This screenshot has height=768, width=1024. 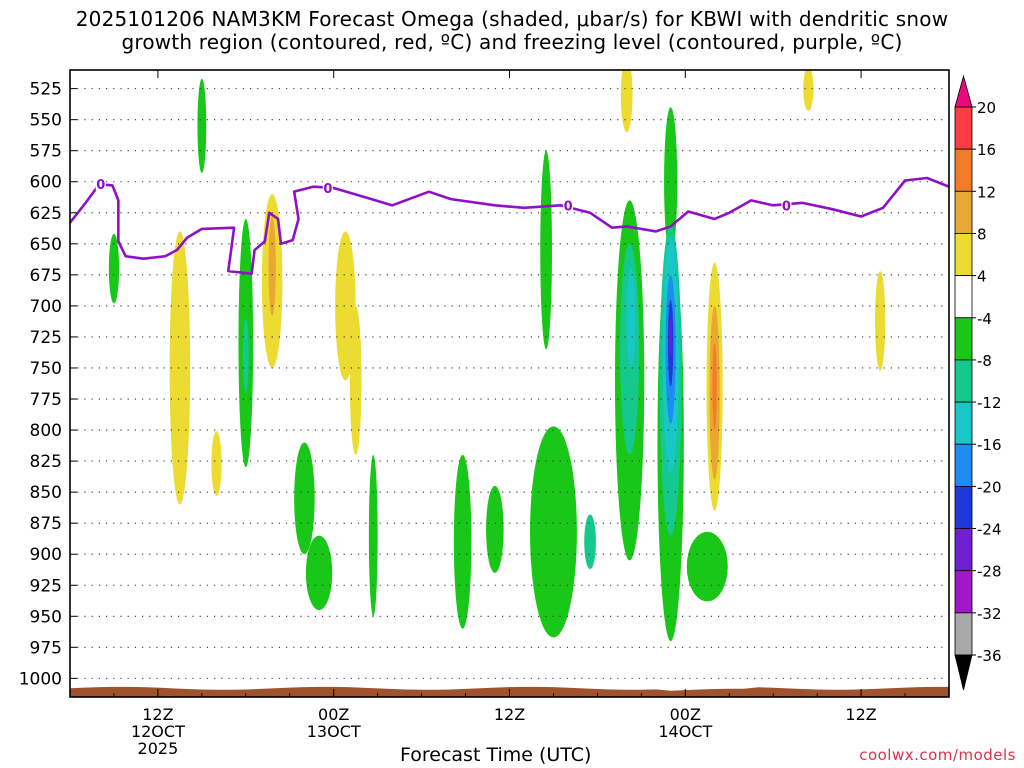 What do you see at coordinates (333, 714) in the screenshot?
I see `xtick-label-18-0: 00Z` at bounding box center [333, 714].